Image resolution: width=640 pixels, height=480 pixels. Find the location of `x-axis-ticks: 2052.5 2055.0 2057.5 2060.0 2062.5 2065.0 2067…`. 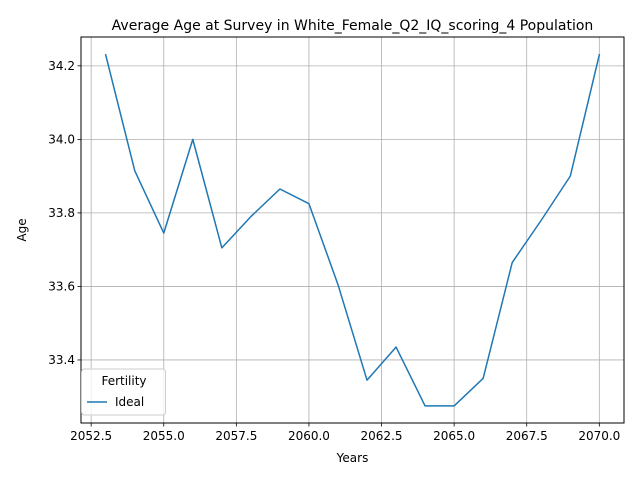

x-axis-ticks: 2052.5 2055.0 2057.5 2060.0 2062.5 2065.0 2067… is located at coordinates (345, 433).